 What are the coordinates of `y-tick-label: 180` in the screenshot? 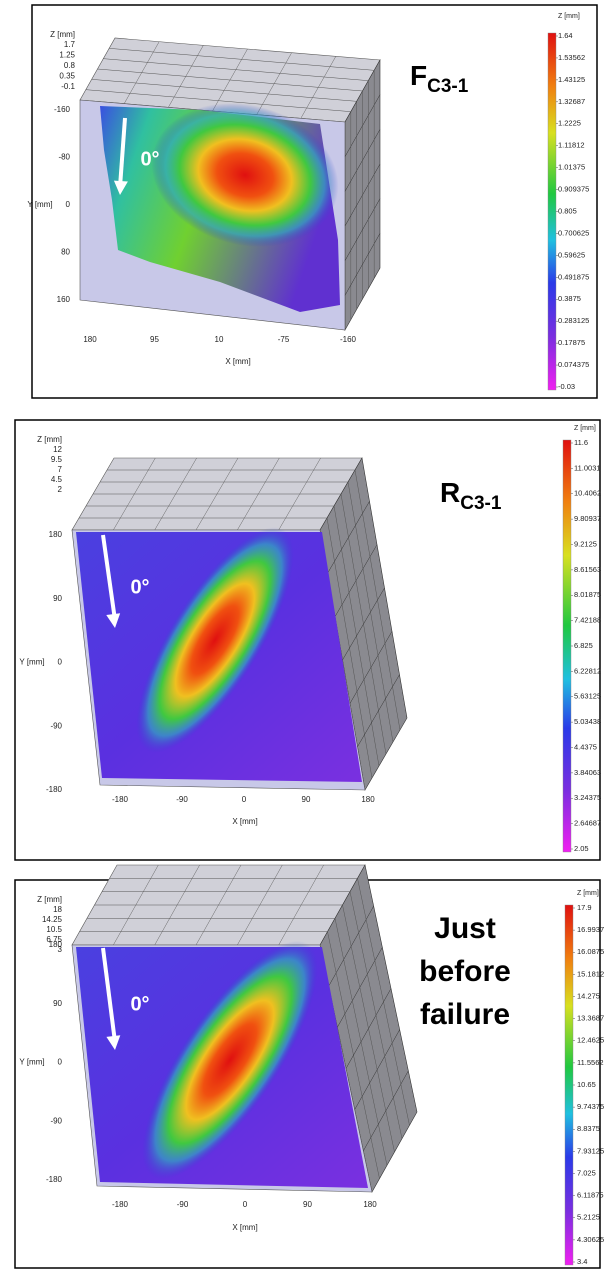 It's located at (56, 944).